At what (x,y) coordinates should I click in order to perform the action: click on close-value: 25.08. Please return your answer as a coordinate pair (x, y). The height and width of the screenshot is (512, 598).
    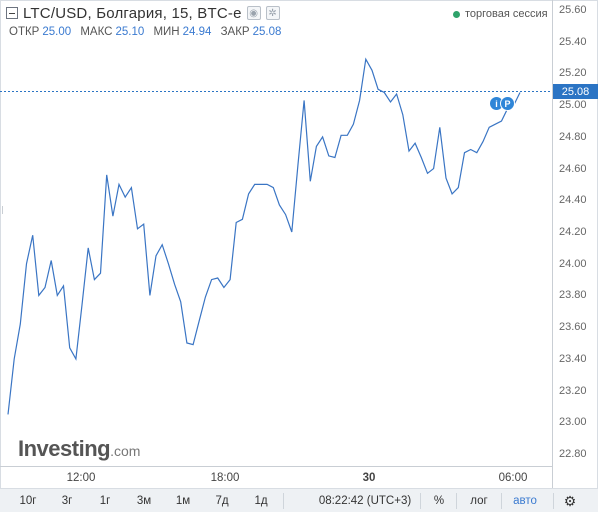
    Looking at the image, I should click on (267, 32).